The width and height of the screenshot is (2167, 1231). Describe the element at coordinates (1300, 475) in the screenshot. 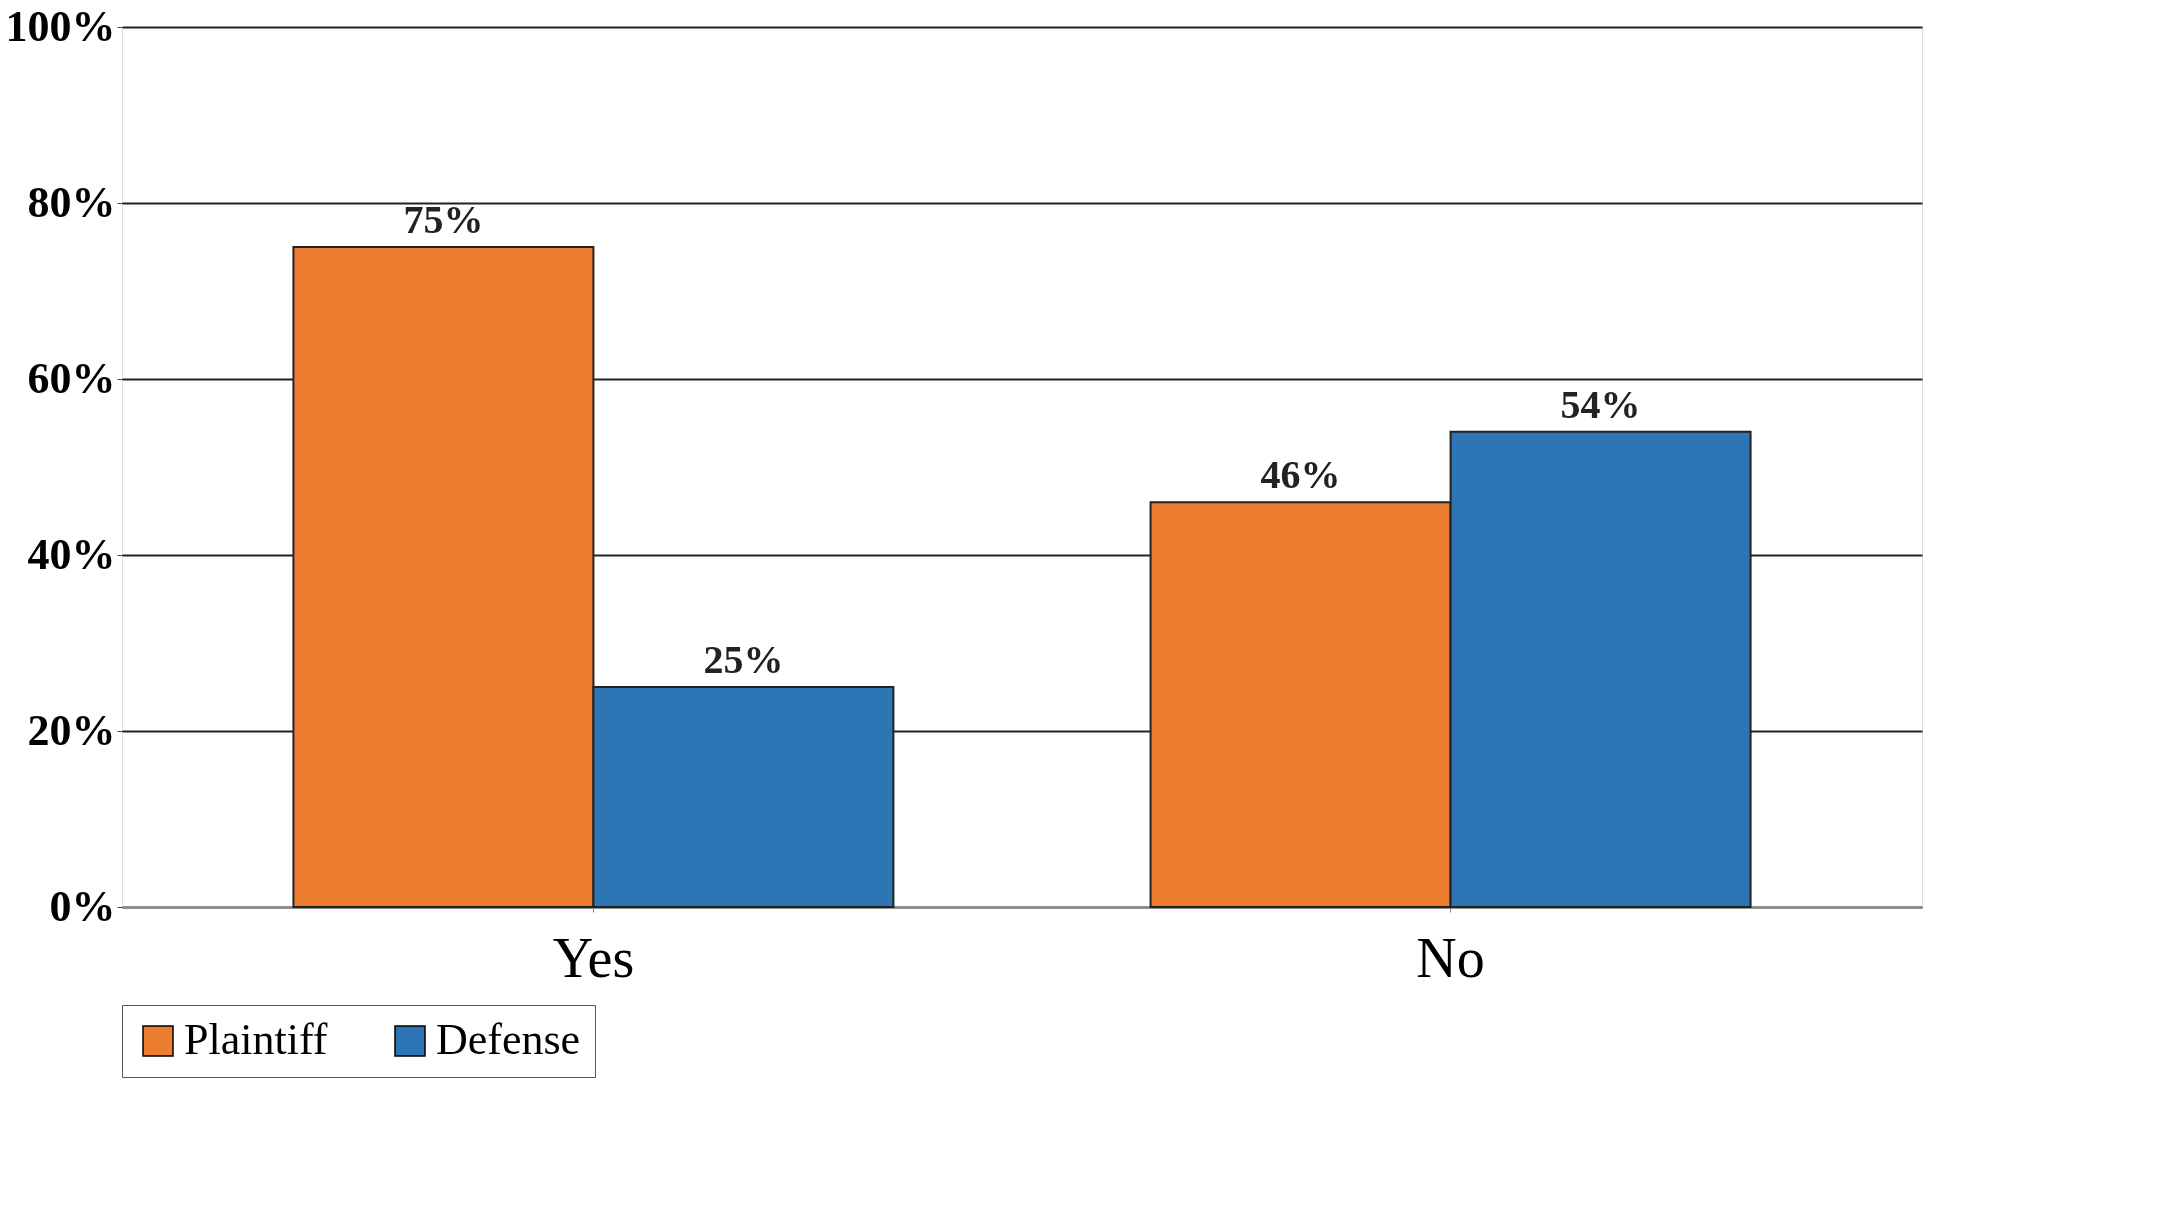

I see `data-label: 46%` at that location.